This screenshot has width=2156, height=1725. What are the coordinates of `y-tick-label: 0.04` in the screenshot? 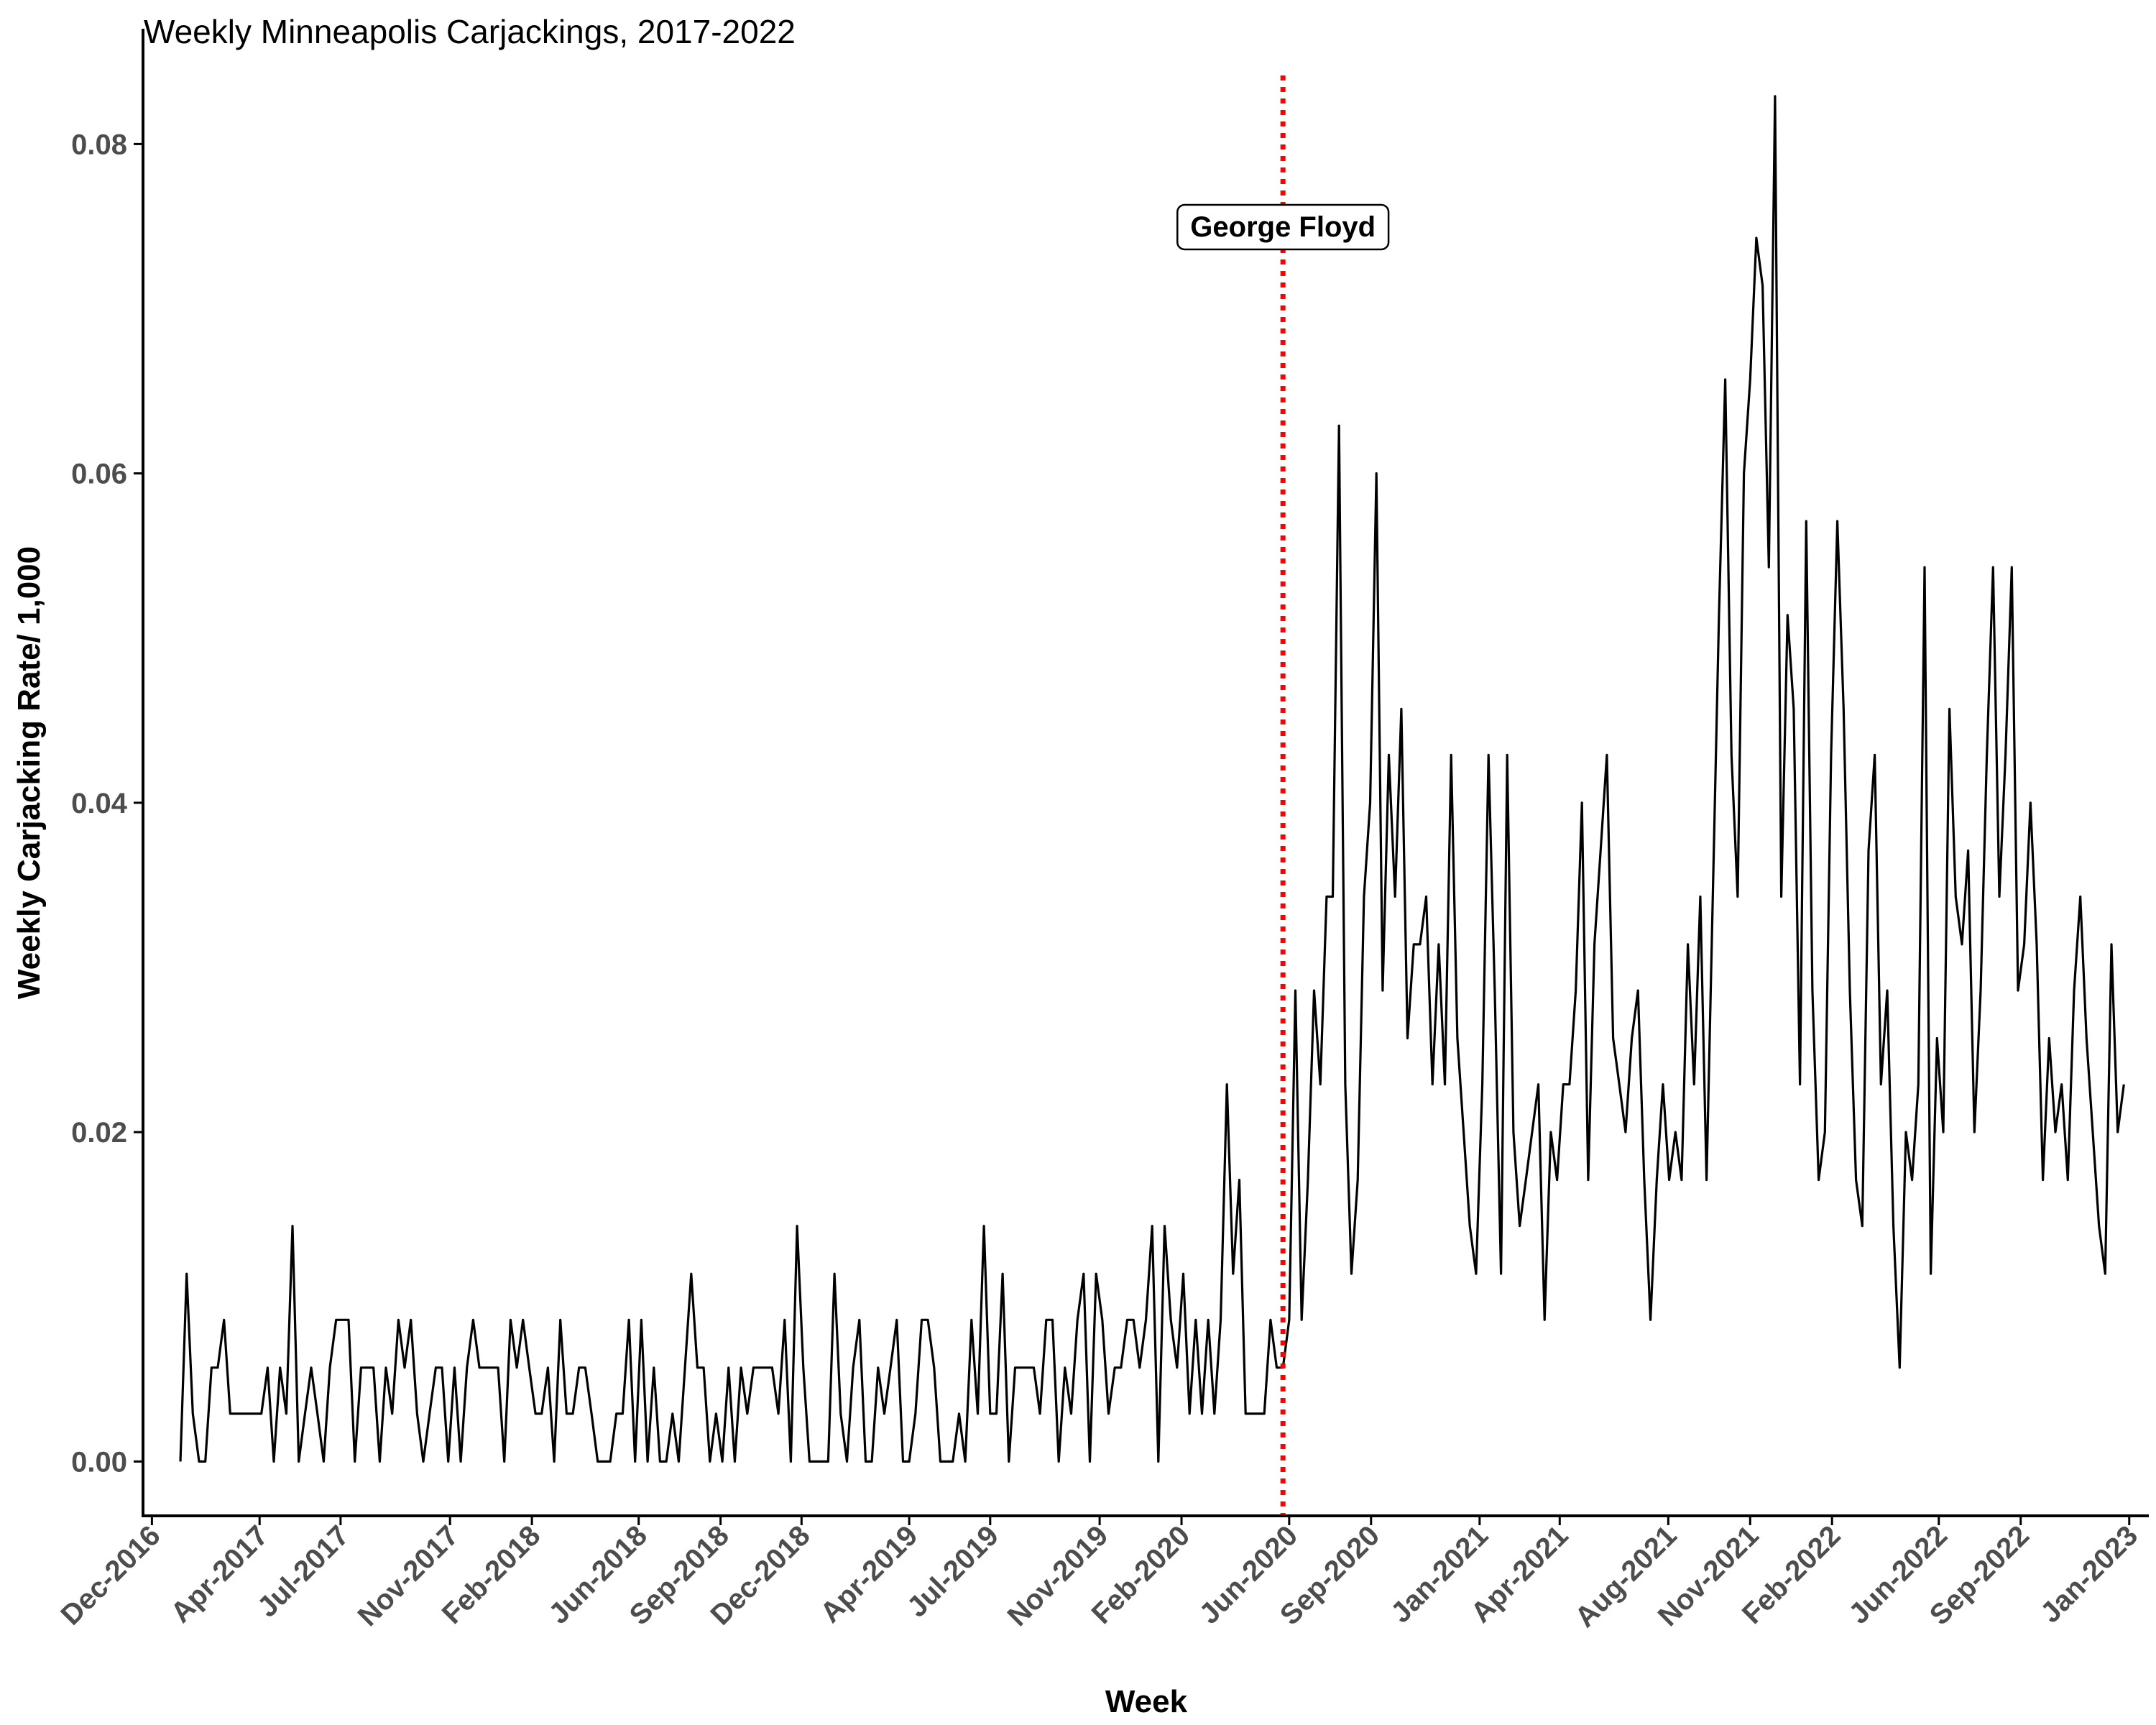 It's located at (99, 803).